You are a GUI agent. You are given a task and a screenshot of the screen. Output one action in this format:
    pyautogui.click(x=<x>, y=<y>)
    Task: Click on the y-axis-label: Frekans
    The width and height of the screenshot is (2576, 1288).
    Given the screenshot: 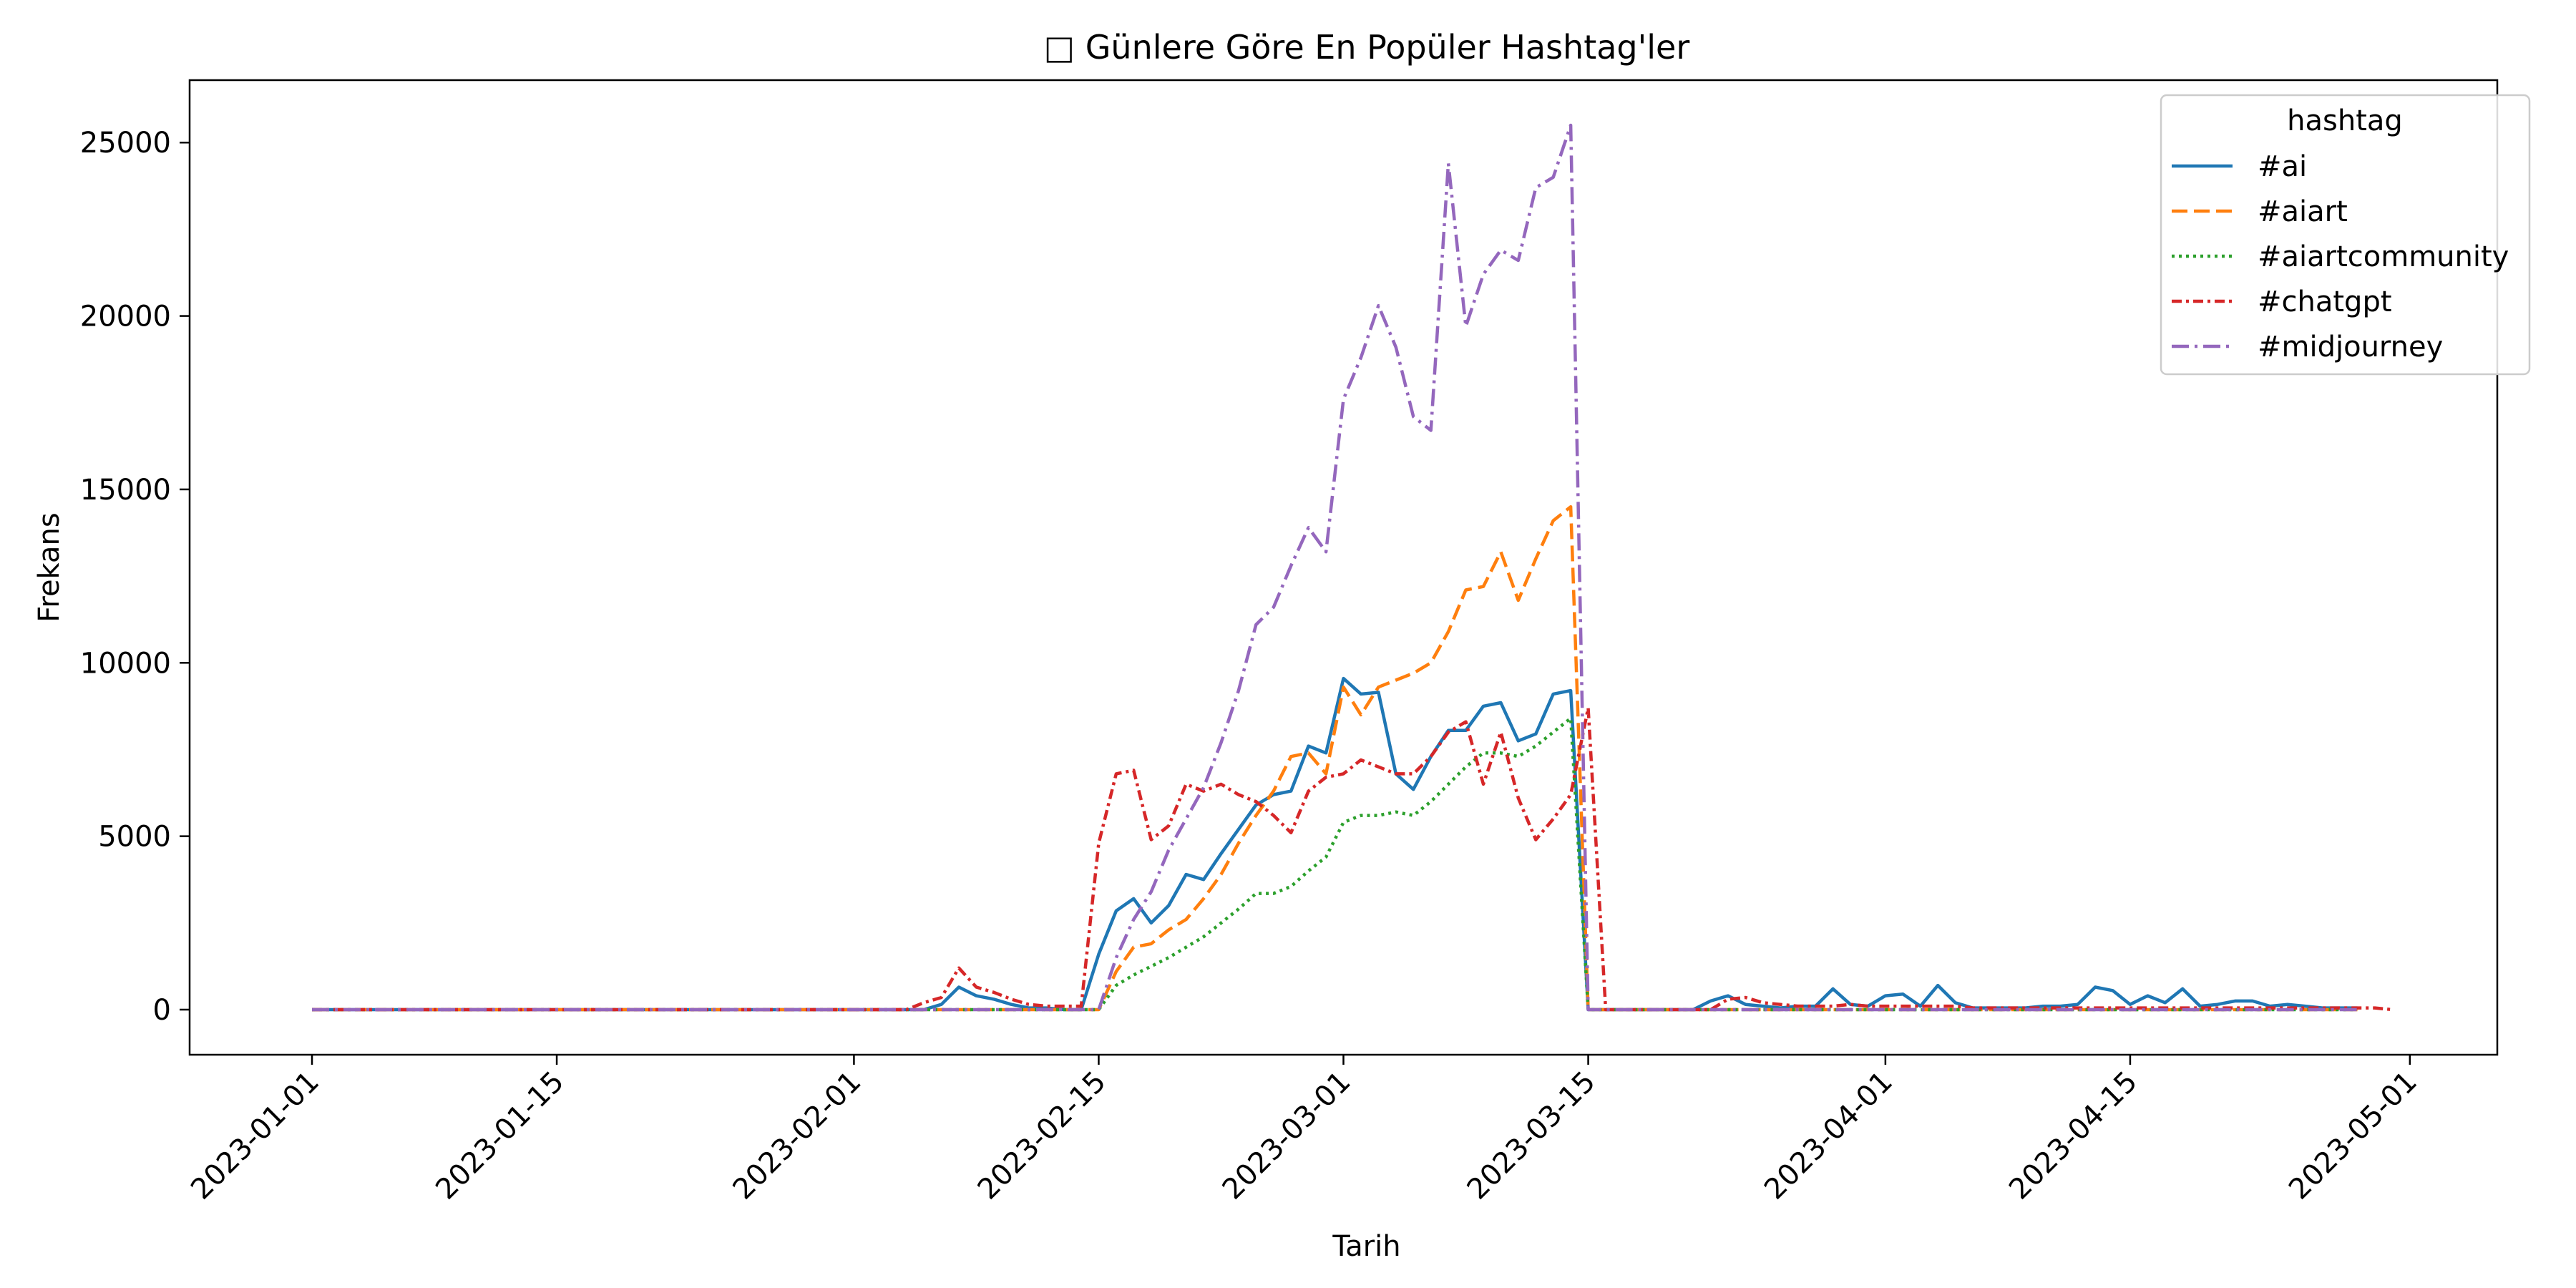 What is the action you would take?
    pyautogui.click(x=49, y=567)
    